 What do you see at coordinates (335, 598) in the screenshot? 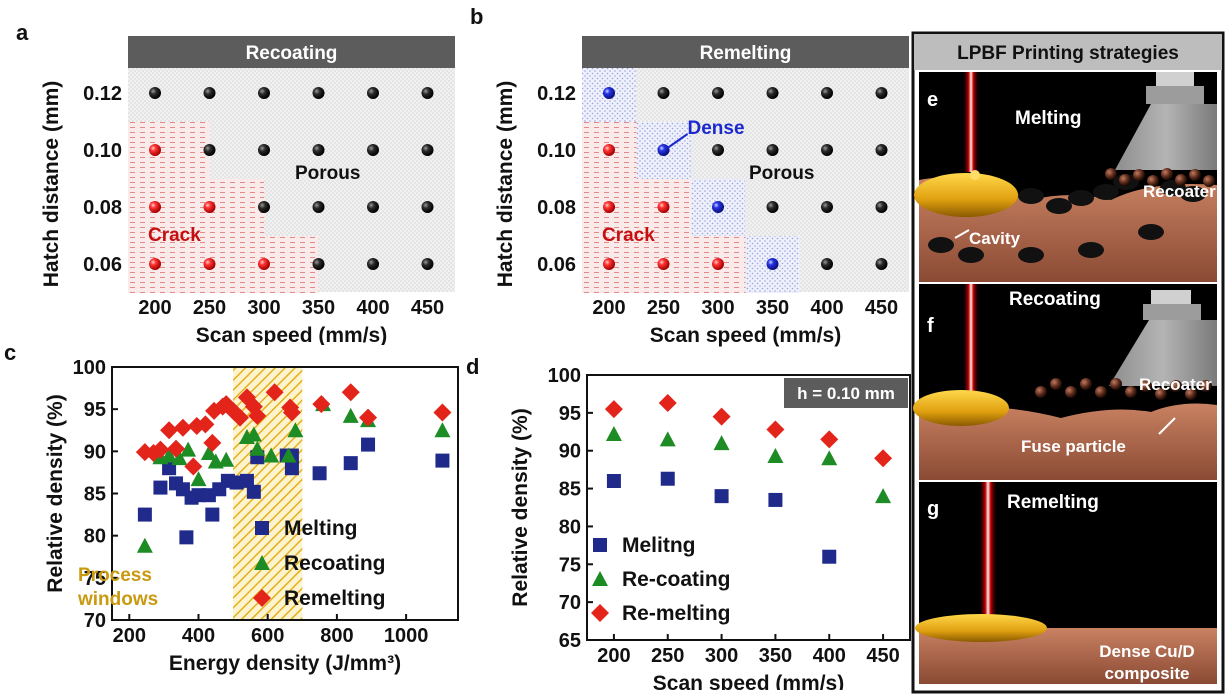
I see `legend-label: Remelting` at bounding box center [335, 598].